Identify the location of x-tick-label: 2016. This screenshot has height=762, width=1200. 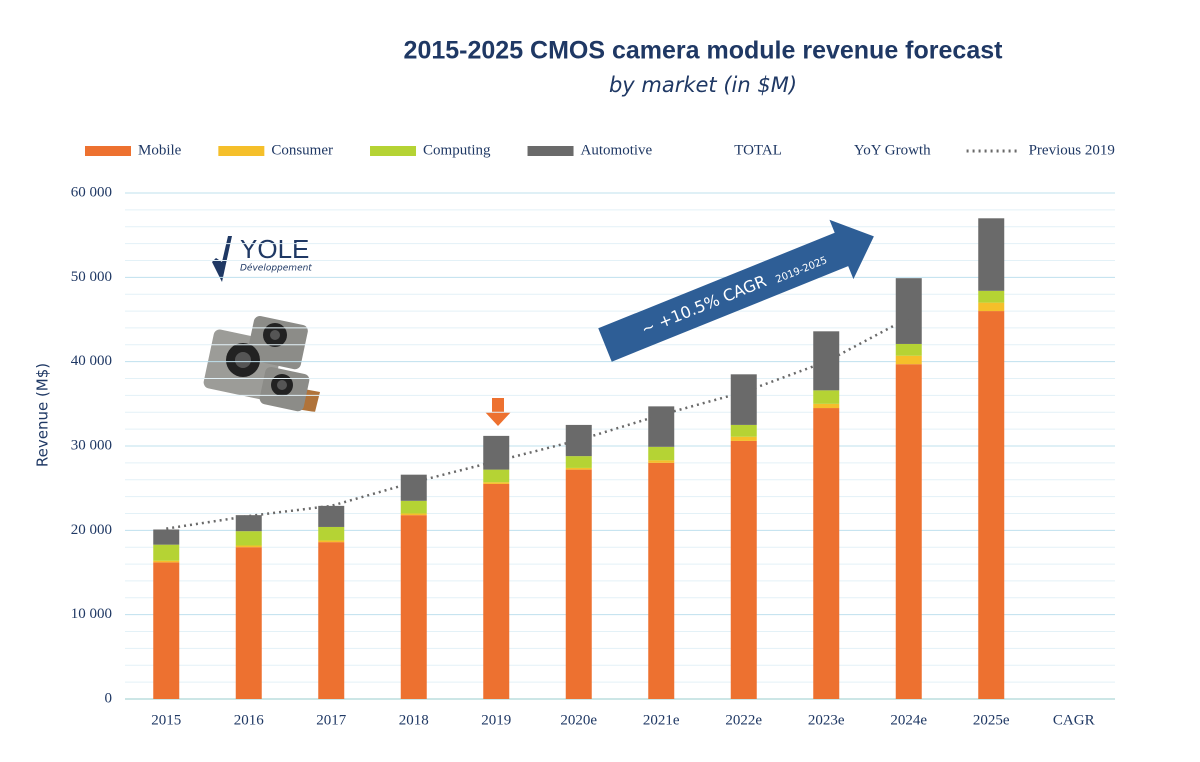
(249, 720).